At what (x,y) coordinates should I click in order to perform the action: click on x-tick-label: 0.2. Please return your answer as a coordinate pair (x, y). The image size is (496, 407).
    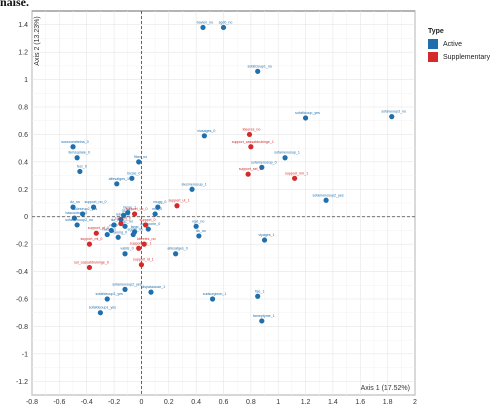
    Looking at the image, I should click on (169, 402).